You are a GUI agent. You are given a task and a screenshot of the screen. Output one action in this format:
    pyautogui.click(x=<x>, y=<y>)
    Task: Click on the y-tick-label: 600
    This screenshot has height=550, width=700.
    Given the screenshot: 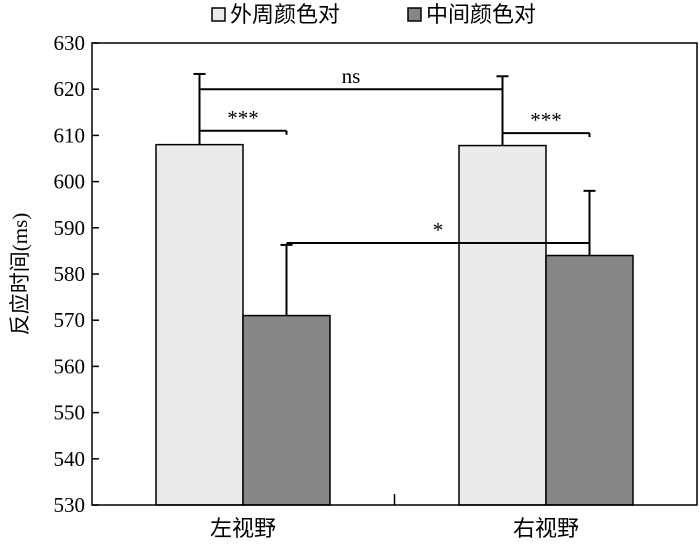 What is the action you would take?
    pyautogui.click(x=70, y=182)
    